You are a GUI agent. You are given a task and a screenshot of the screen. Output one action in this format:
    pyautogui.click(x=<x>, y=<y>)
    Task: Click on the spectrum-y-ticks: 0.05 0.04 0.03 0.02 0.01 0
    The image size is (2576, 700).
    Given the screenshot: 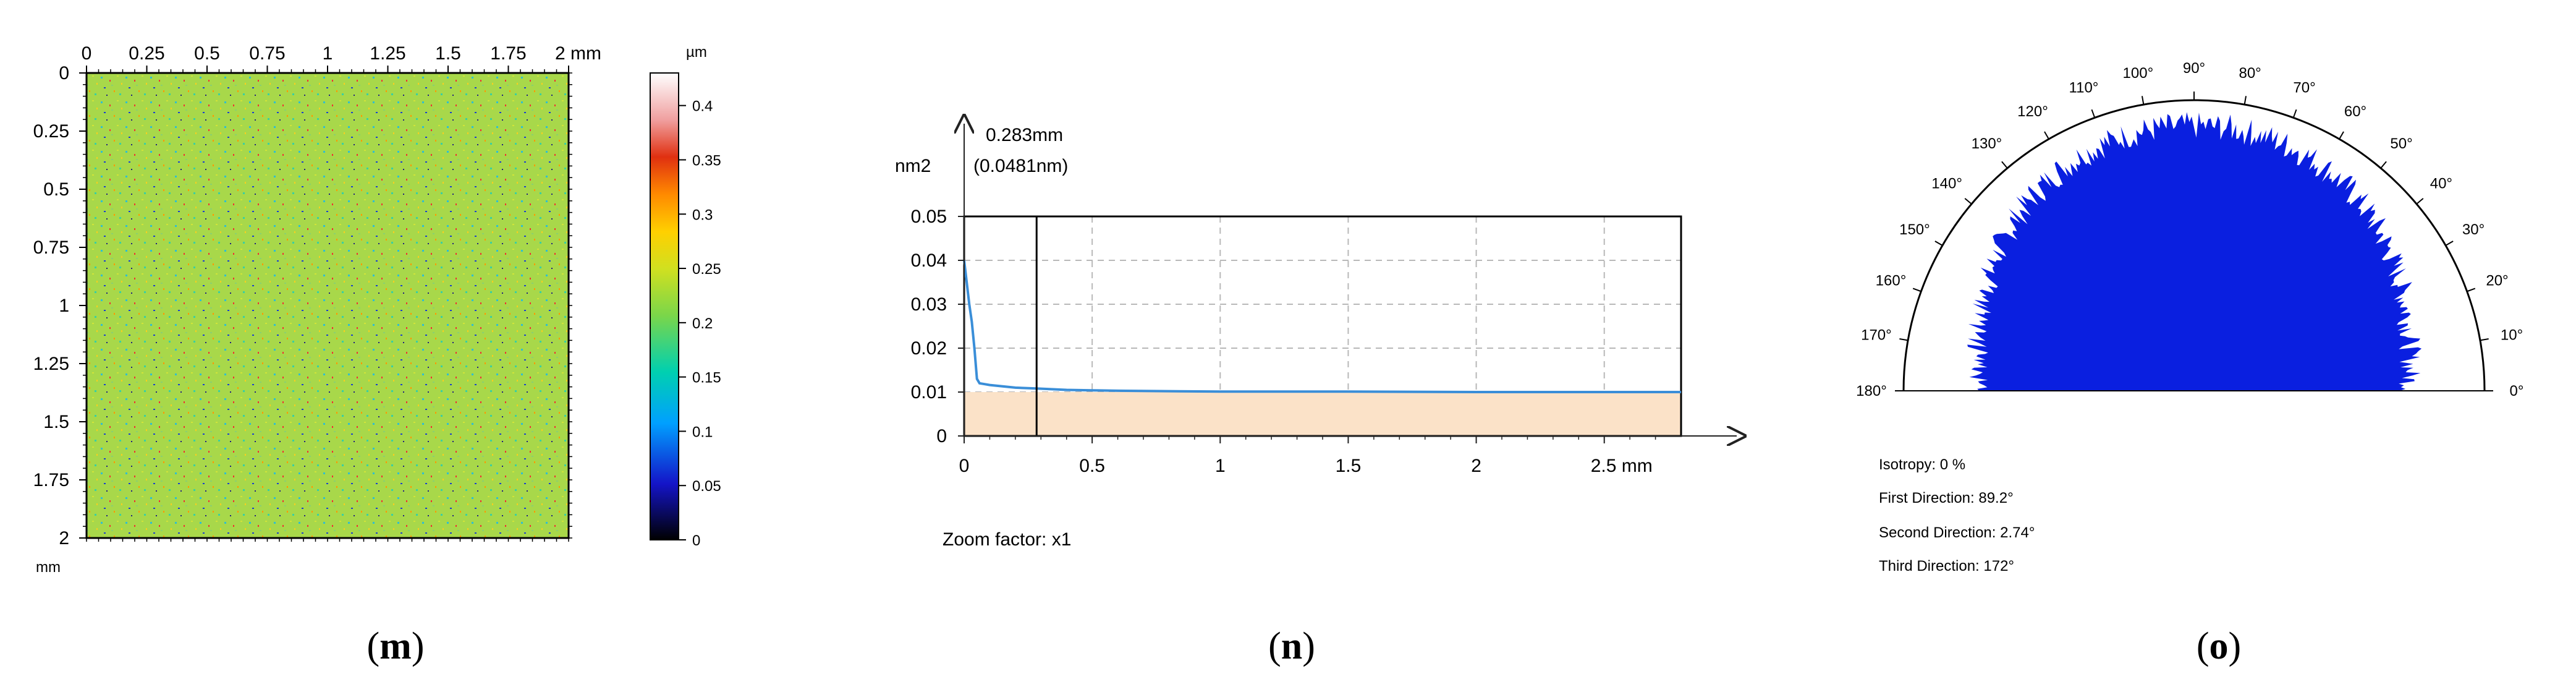 What is the action you would take?
    pyautogui.click(x=937, y=326)
    